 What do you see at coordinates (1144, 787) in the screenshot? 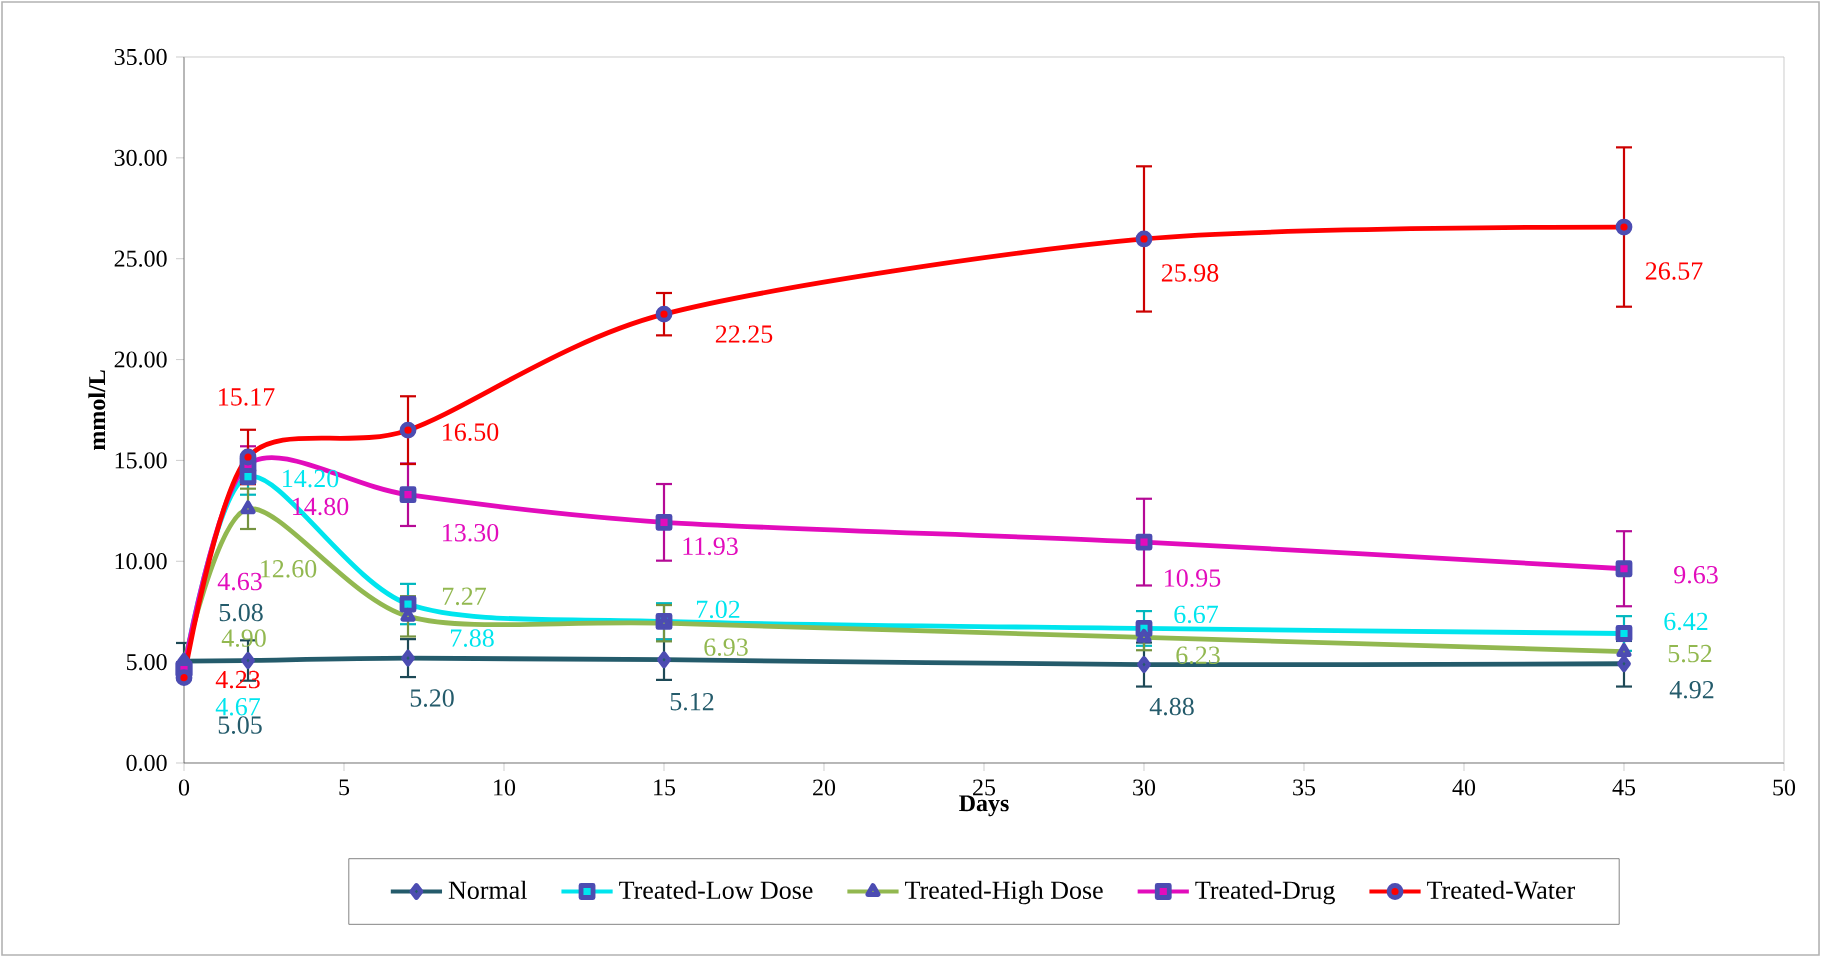
I see `x-tick-label: 30` at bounding box center [1144, 787].